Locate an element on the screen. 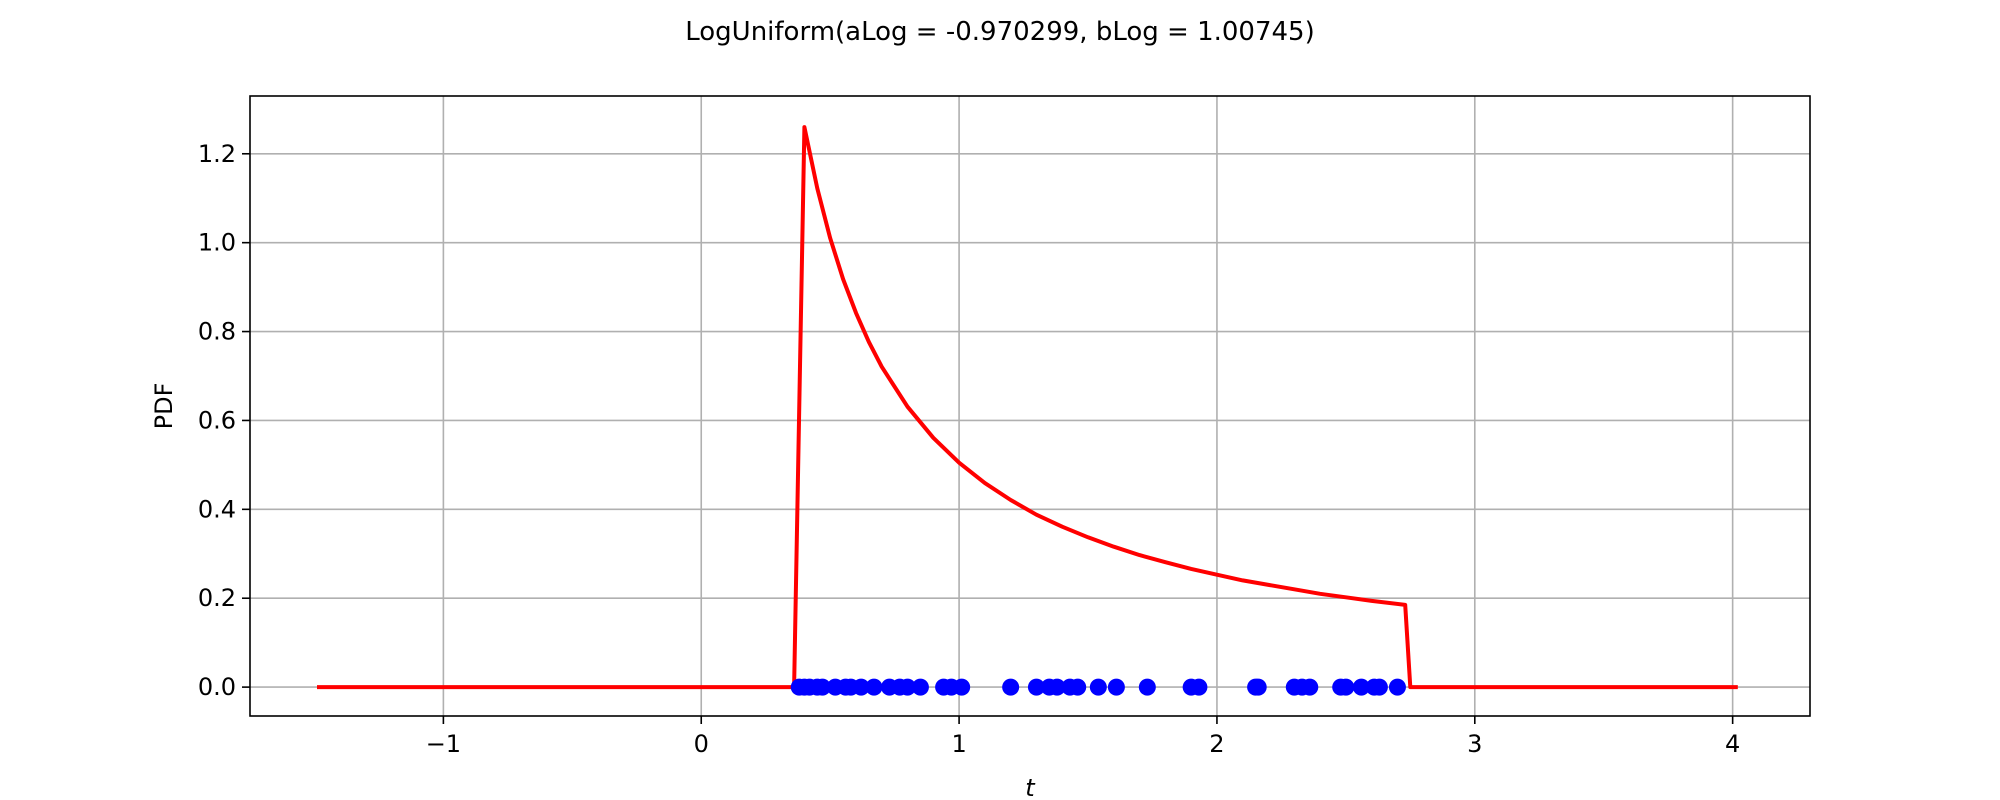  x-tick-label: 3 is located at coordinates (1474, 744).